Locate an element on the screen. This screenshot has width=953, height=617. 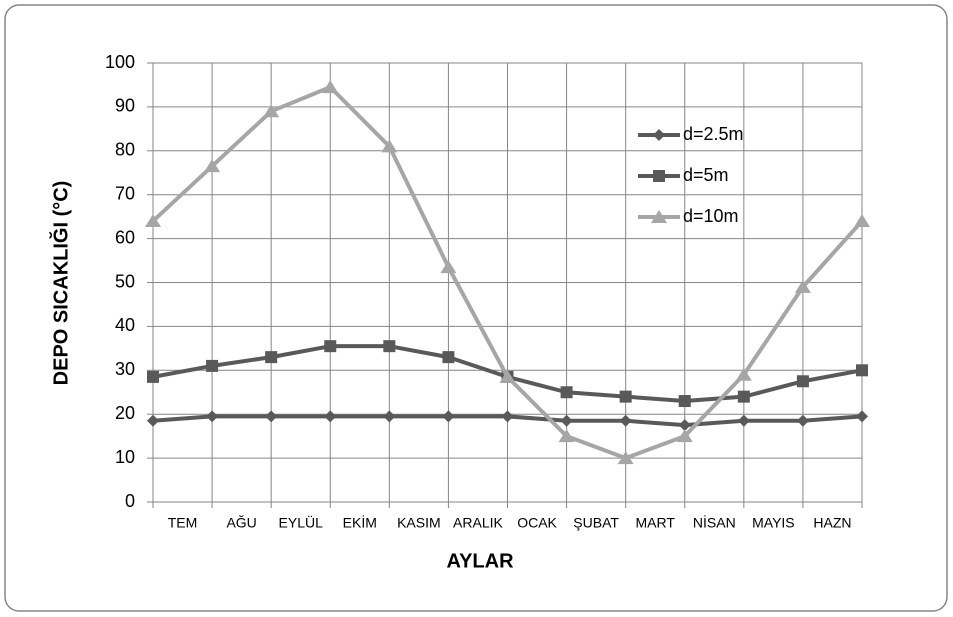
y-tick-label: 80 is located at coordinates (125, 150).